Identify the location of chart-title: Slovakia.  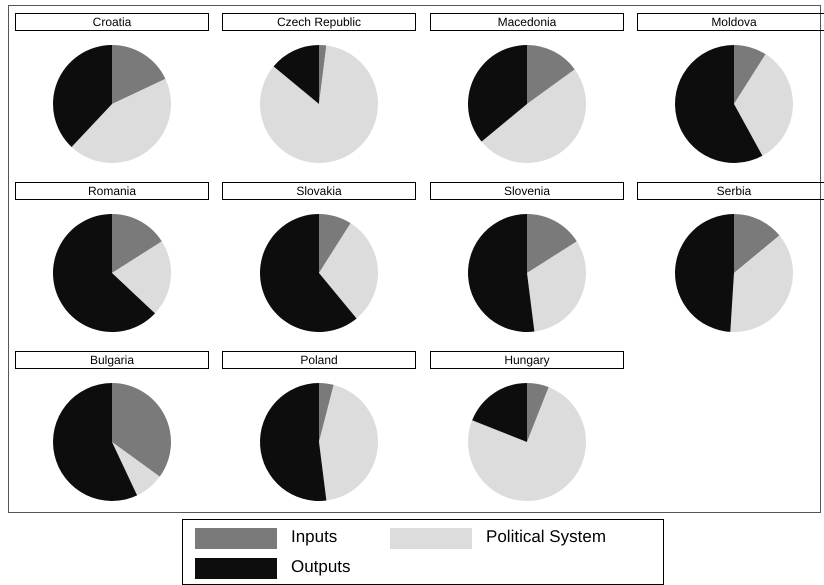
(319, 191).